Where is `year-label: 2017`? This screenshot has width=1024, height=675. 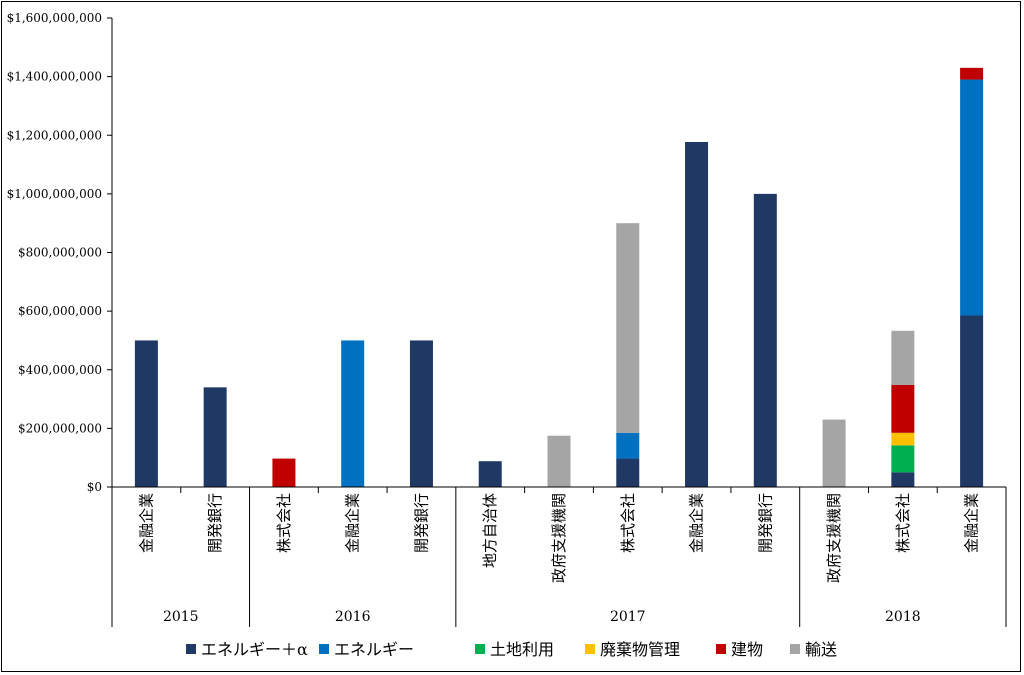
year-label: 2017 is located at coordinates (628, 617).